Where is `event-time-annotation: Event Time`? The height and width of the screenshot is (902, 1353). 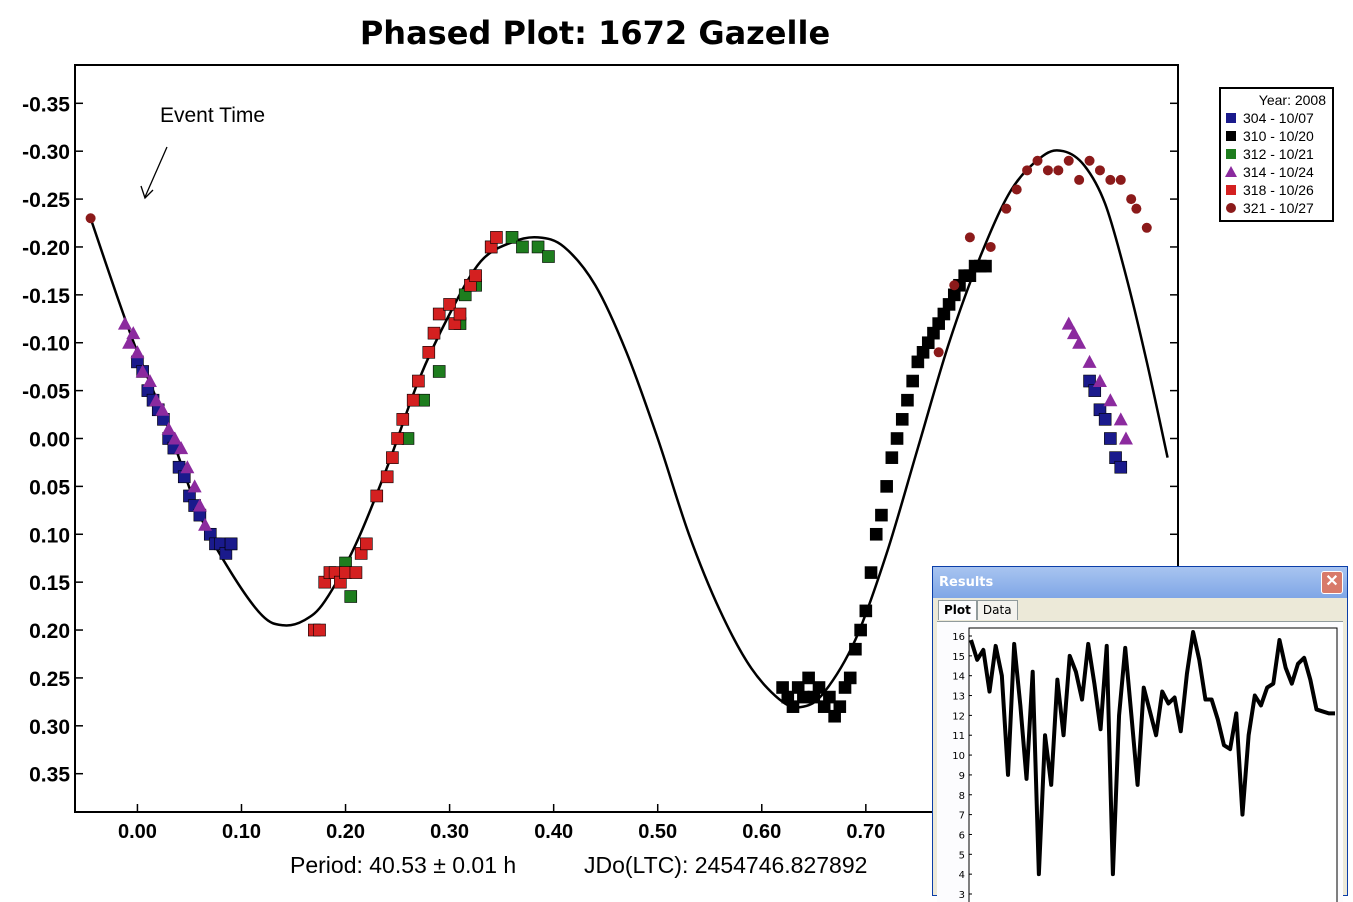
event-time-annotation: Event Time is located at coordinates (212, 115).